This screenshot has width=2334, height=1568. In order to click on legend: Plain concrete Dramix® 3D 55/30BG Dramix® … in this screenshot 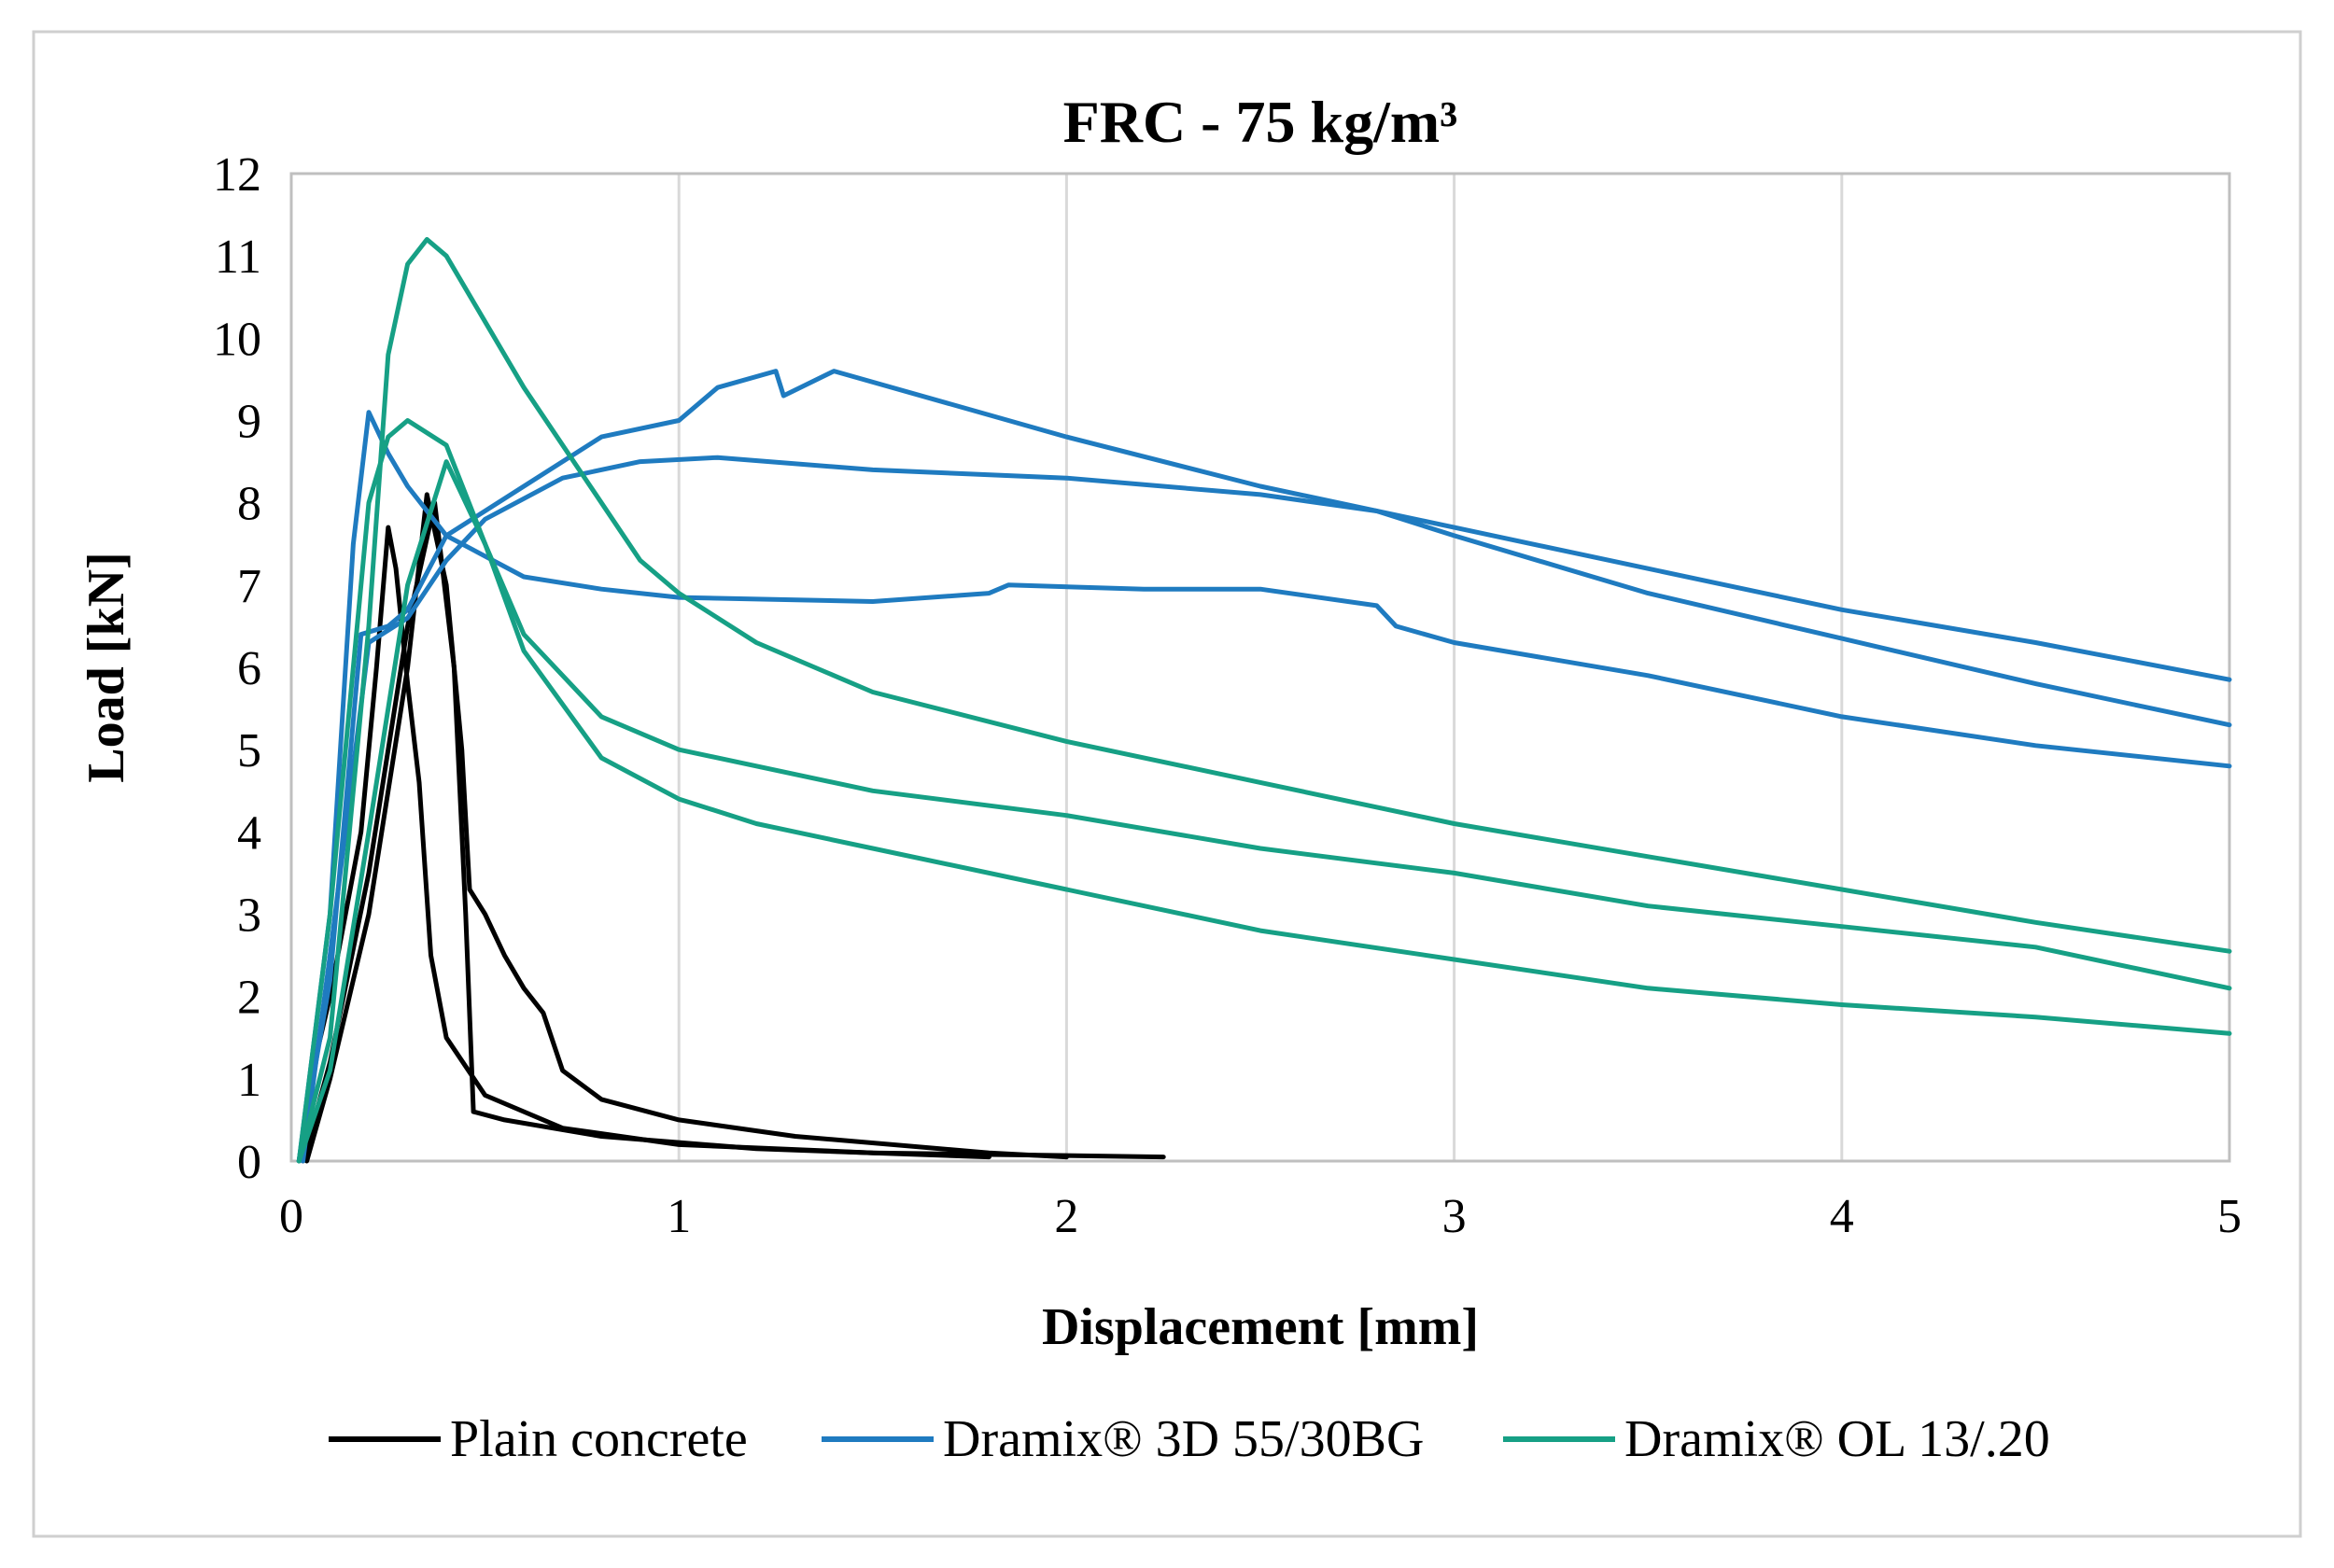, I will do `click(1189, 1439)`.